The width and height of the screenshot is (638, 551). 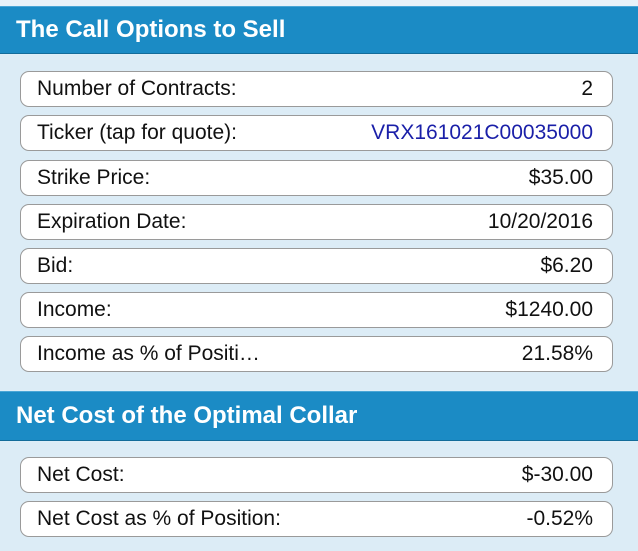 What do you see at coordinates (316, 354) in the screenshot?
I see `row-income-percent: Income as % of Positi… 21.58%` at bounding box center [316, 354].